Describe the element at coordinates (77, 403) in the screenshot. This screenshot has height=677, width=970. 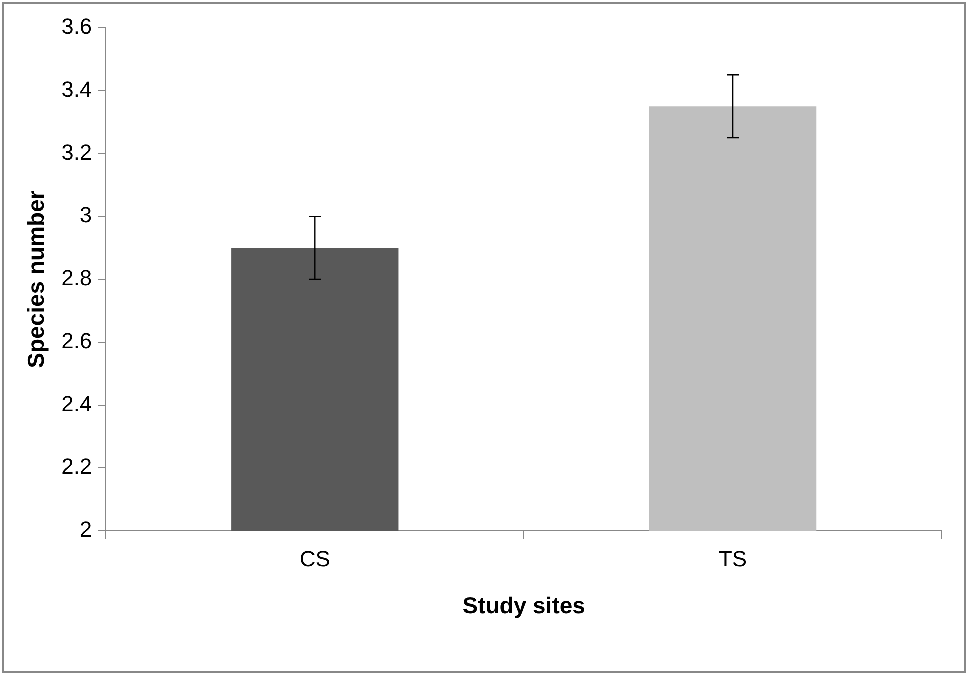
I see `y-tick-label: 2.4` at that location.